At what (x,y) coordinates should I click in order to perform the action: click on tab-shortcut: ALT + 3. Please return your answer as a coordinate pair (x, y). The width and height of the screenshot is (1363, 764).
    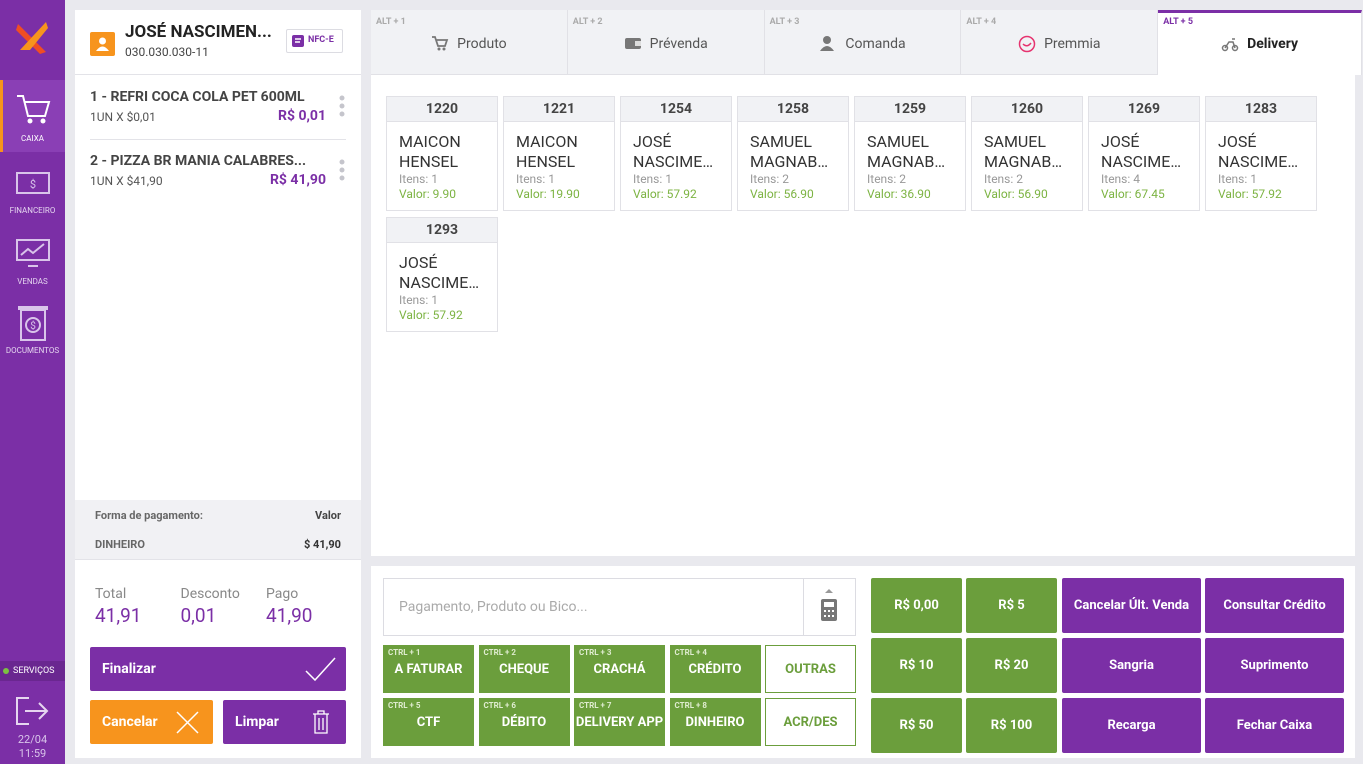
    Looking at the image, I should click on (784, 22).